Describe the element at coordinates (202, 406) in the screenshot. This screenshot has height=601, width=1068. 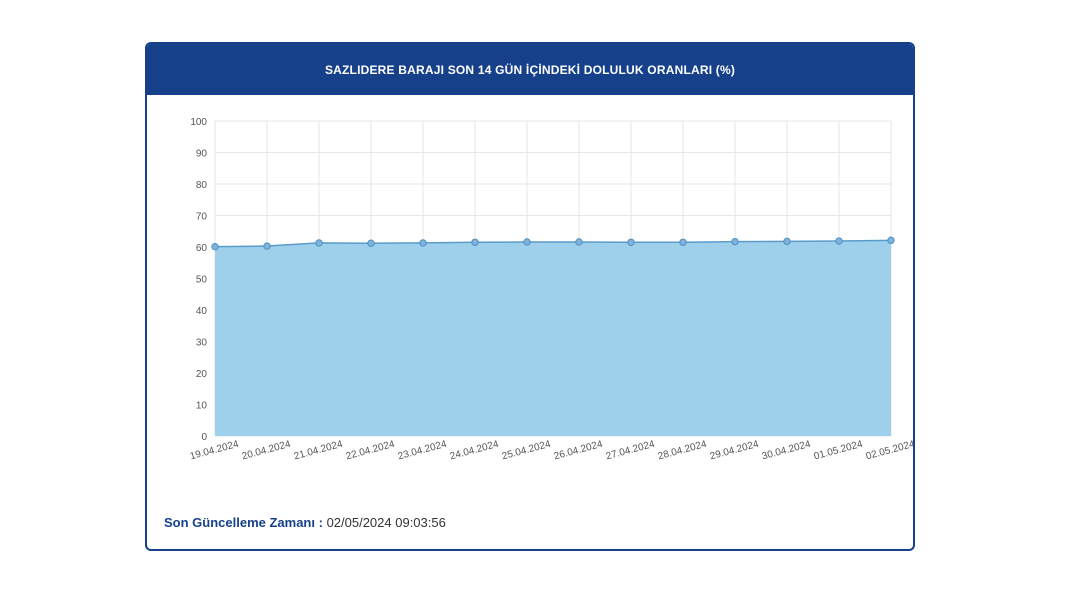
I see `y-tick-label: 10` at that location.